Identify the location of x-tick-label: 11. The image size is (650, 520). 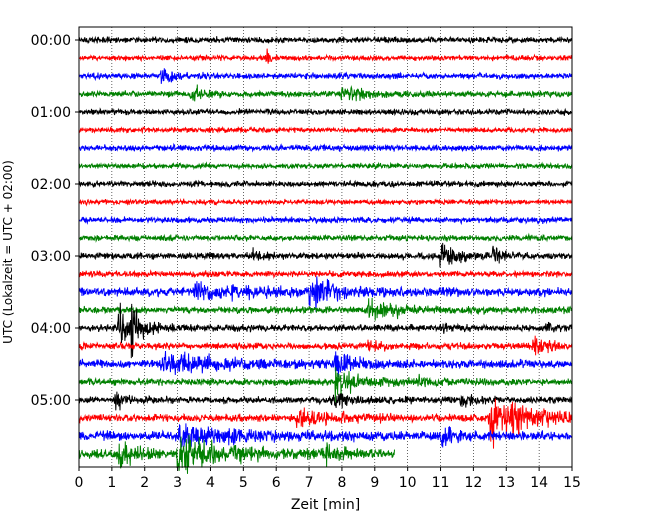
(441, 483).